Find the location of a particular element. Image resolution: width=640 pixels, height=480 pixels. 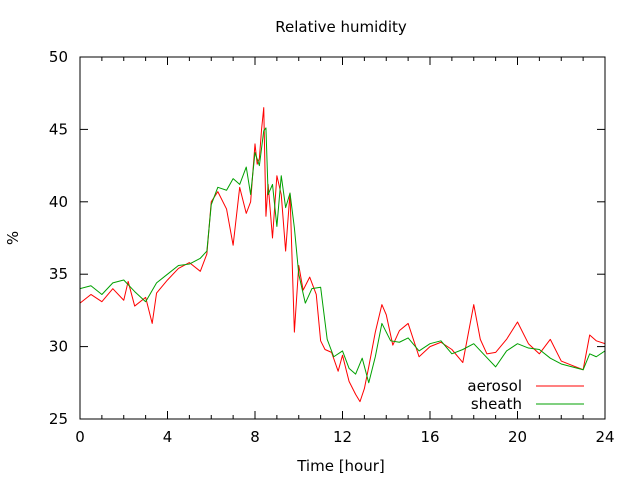

y-tick-label: 45 is located at coordinates (58, 129).